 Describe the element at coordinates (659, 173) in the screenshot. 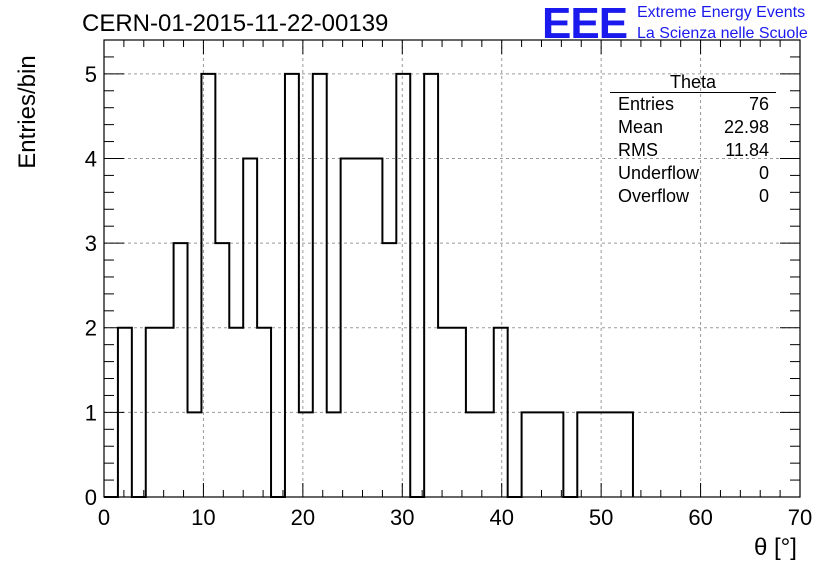

I see `stats-label: Underflow` at that location.